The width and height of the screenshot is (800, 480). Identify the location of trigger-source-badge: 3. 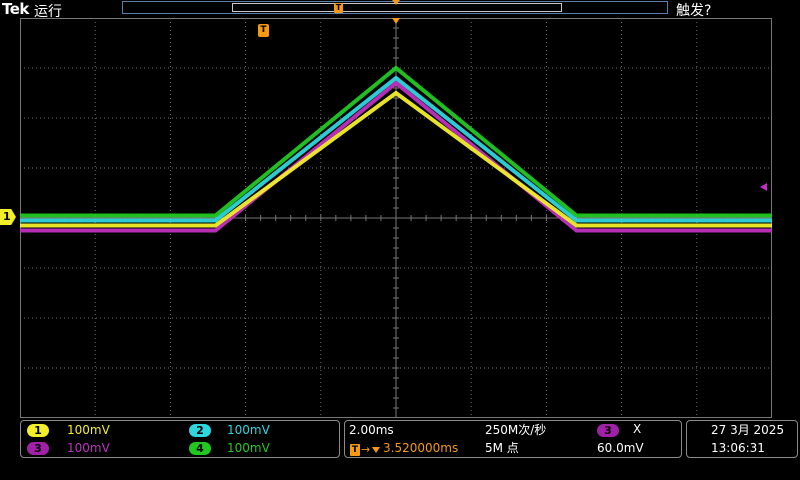
(608, 430).